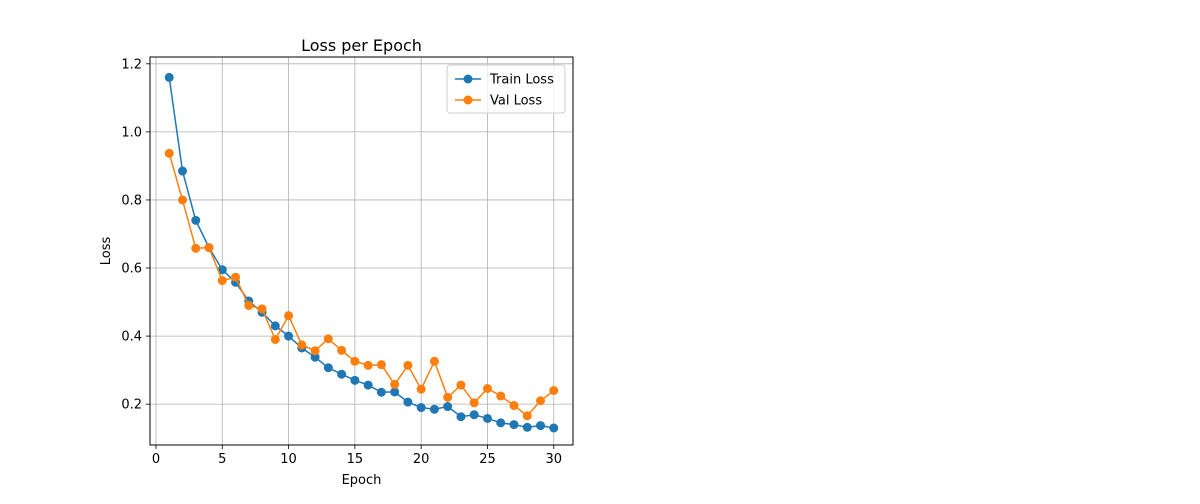  Describe the element at coordinates (131, 132) in the screenshot. I see `y-tick-label: 1.0` at that location.